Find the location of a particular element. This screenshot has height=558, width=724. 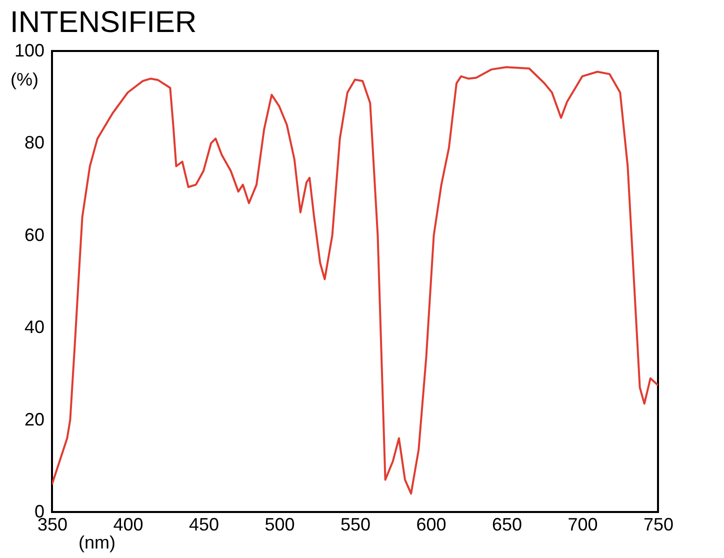

y-tick-label: 80 is located at coordinates (34, 142).